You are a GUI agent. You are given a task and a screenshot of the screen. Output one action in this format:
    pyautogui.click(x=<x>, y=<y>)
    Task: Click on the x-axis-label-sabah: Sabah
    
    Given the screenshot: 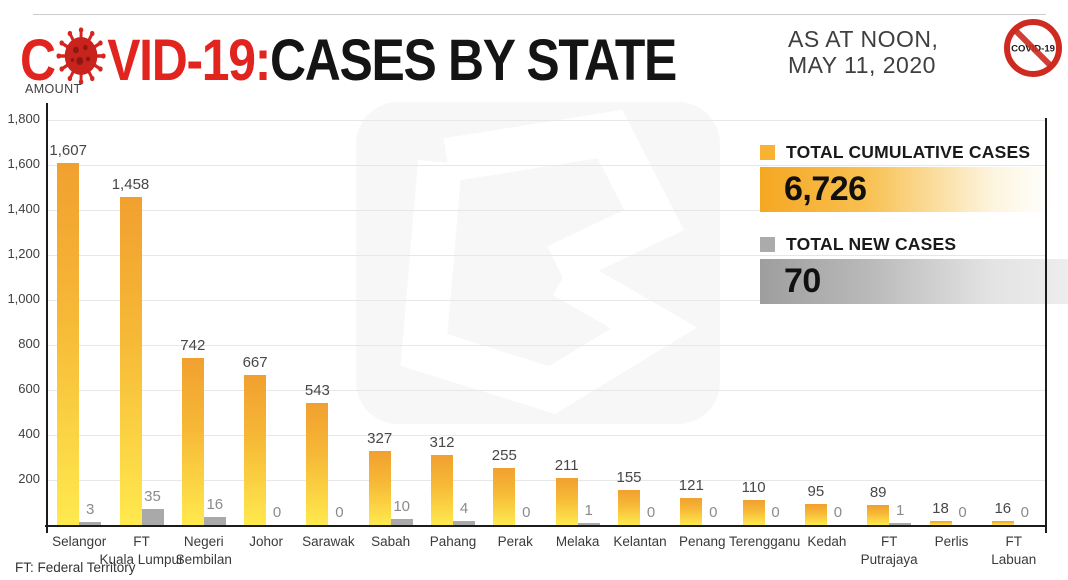 What is the action you would take?
    pyautogui.click(x=391, y=541)
    